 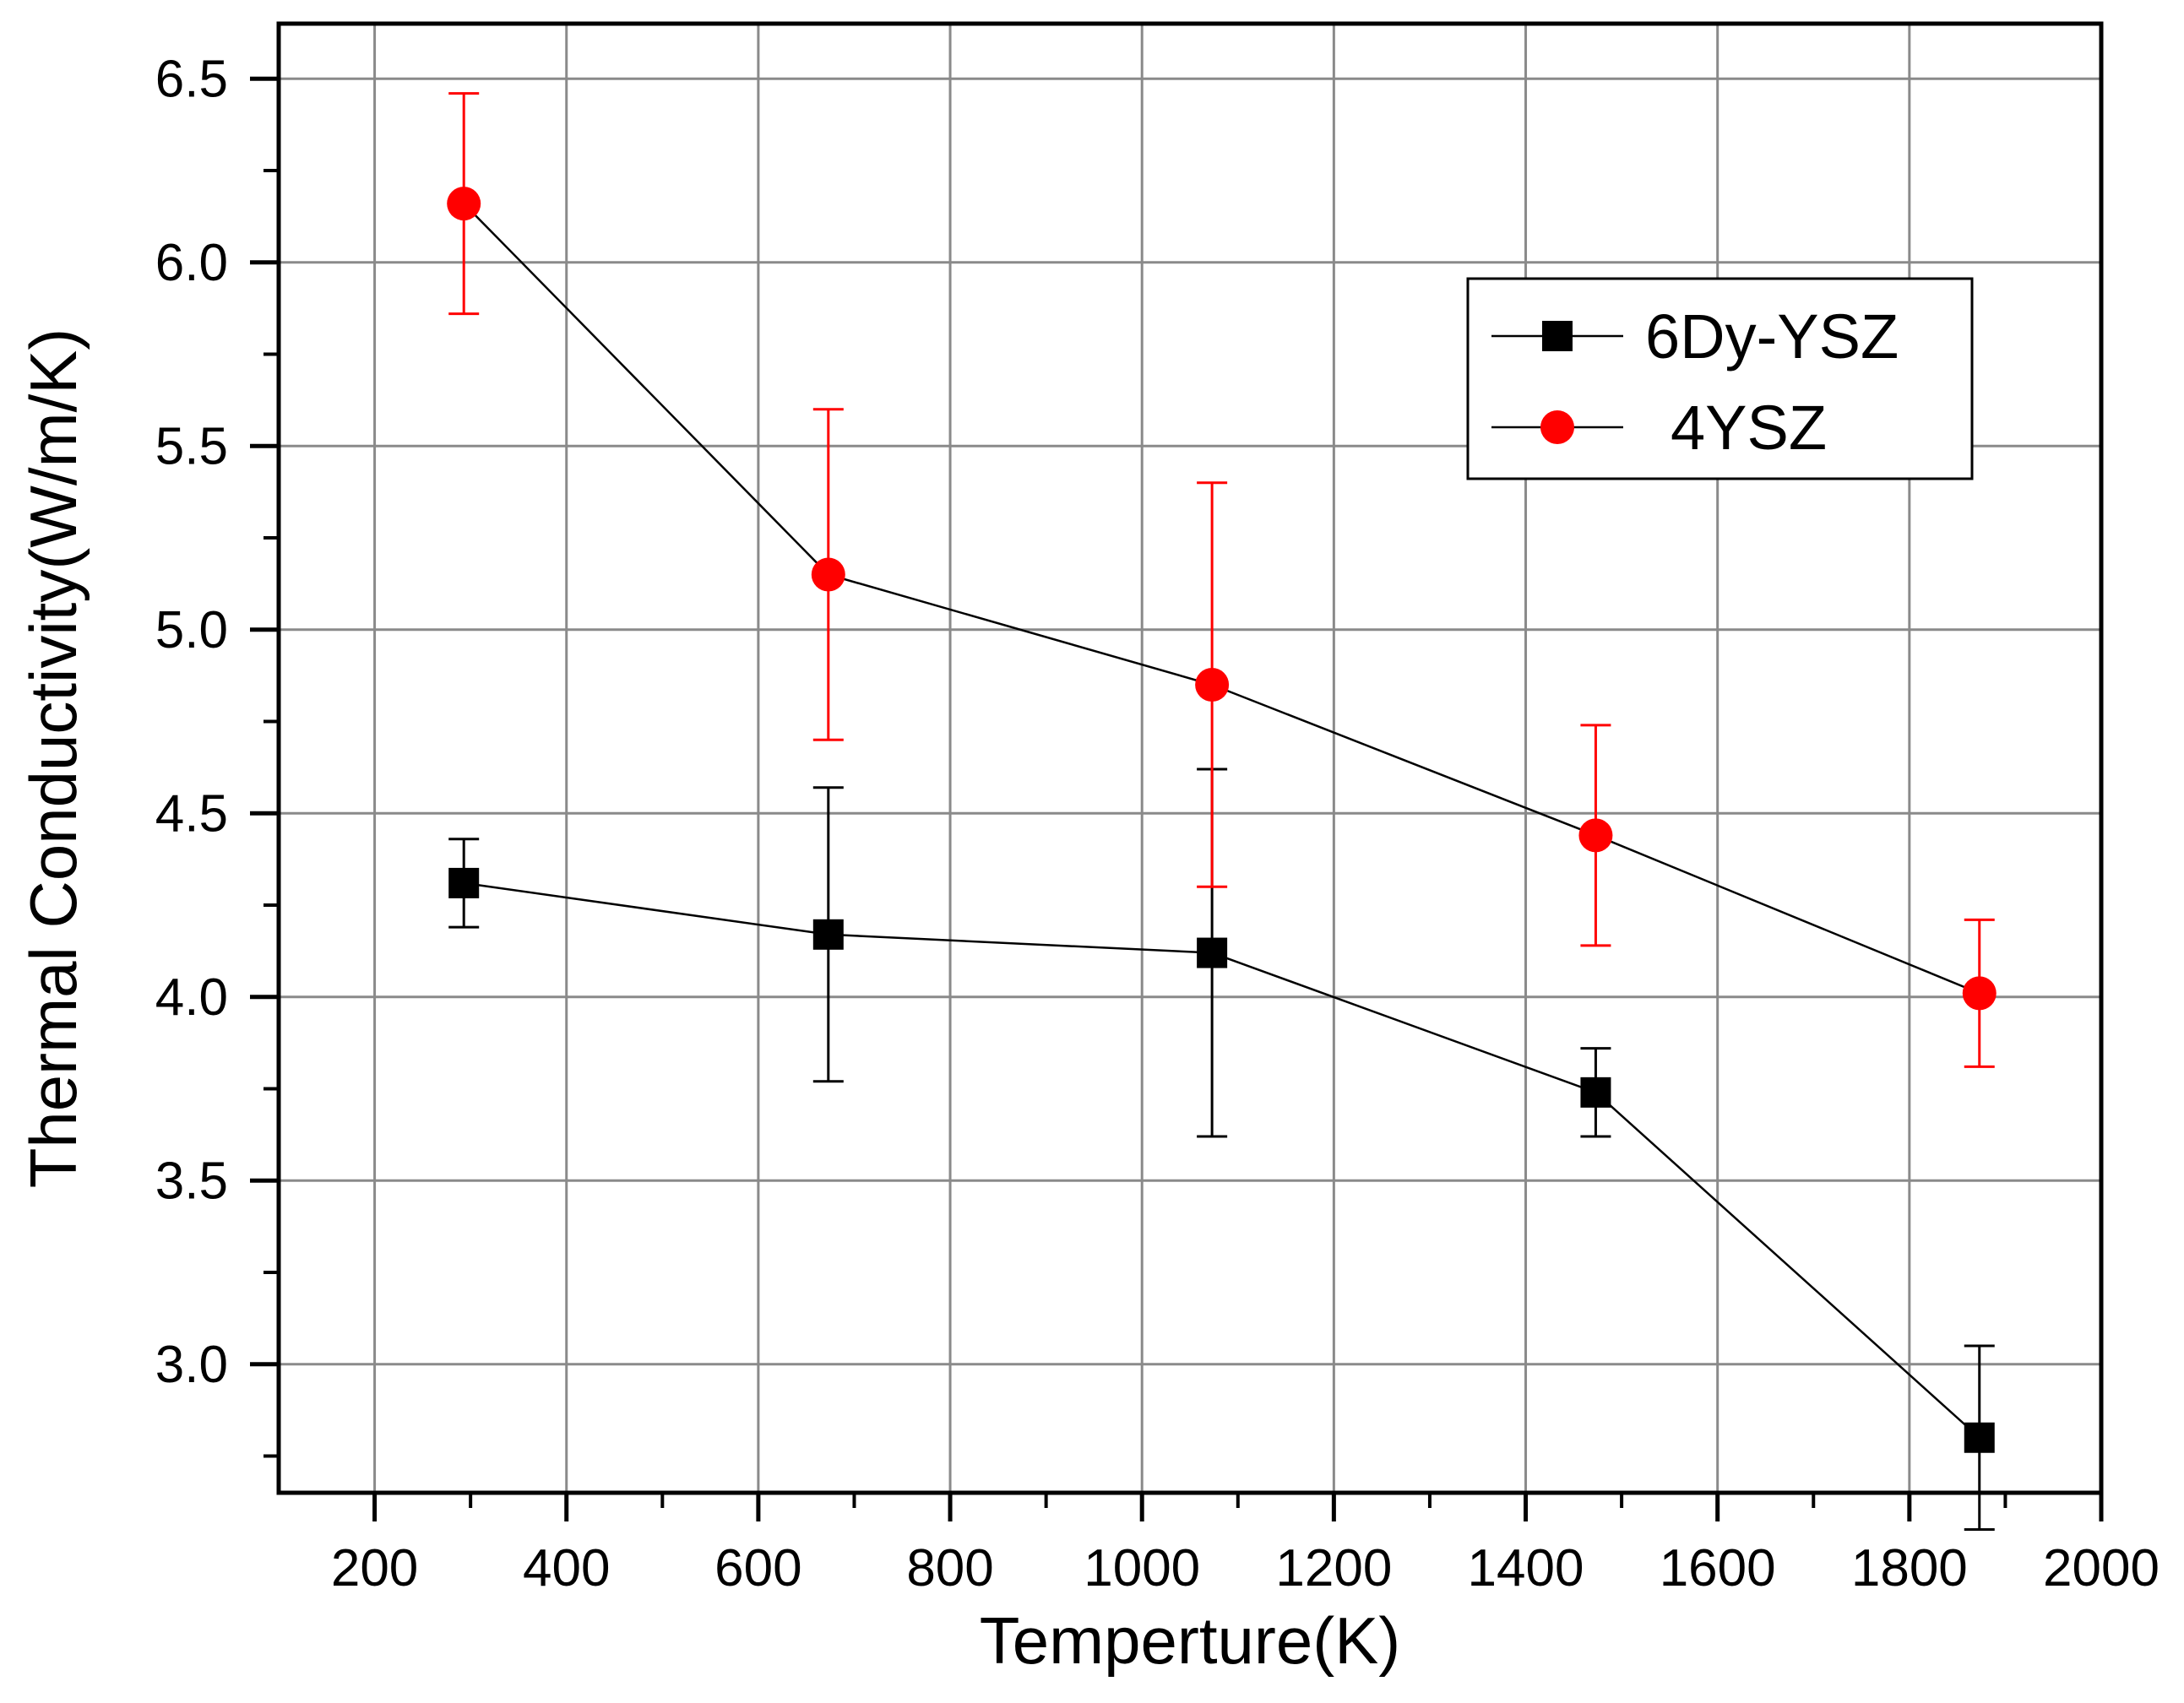 What do you see at coordinates (566, 1568) in the screenshot?
I see `x-tick-label: 400` at bounding box center [566, 1568].